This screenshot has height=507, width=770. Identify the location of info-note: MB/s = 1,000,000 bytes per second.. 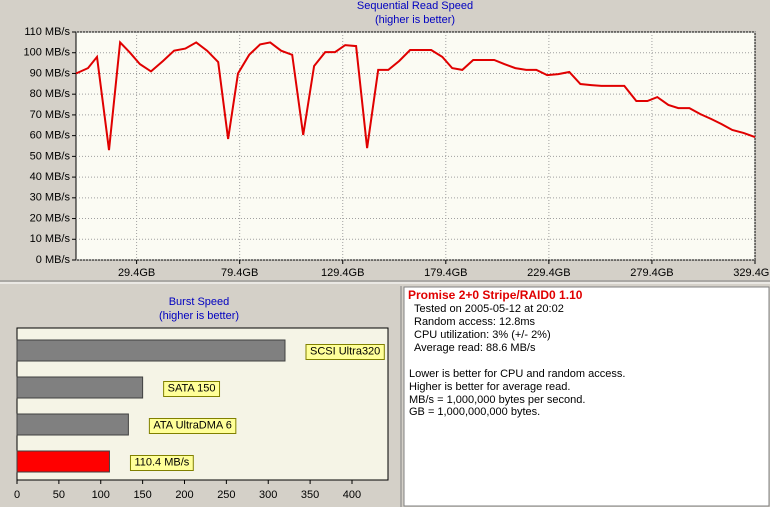
(497, 400).